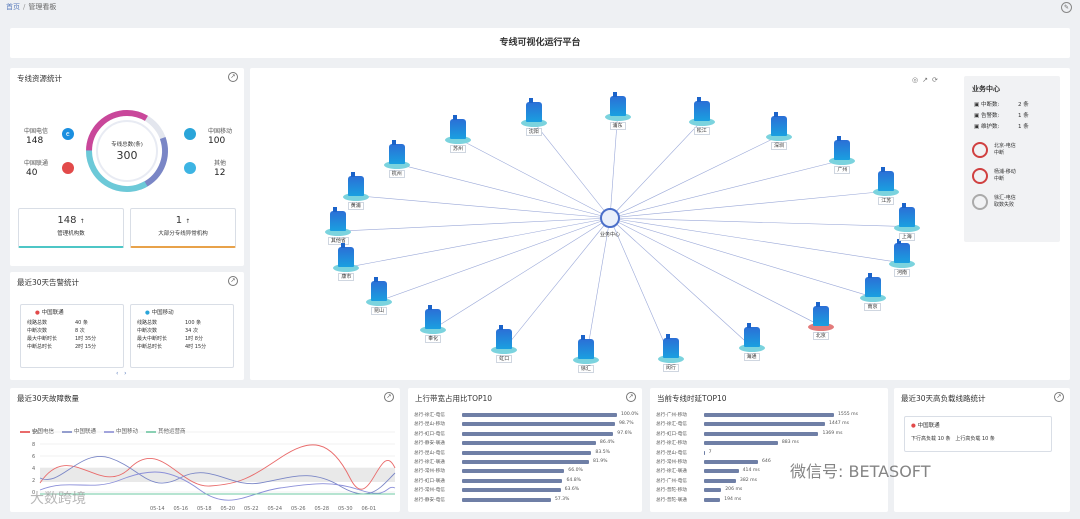 Image resolution: width=1080 pixels, height=519 pixels. What do you see at coordinates (13, 7) in the screenshot?
I see `breadcrumb-home: 首页` at bounding box center [13, 7].